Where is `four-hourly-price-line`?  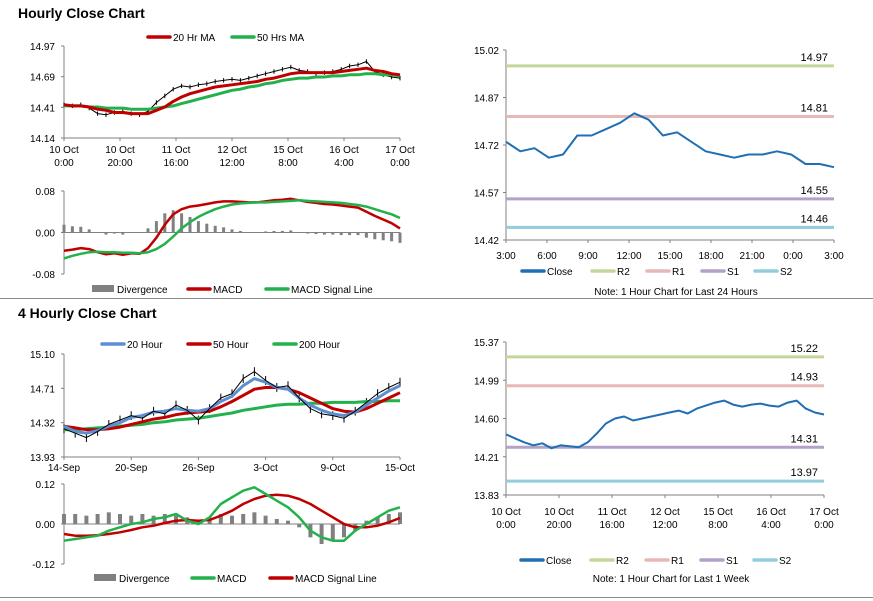
four-hourly-price-line is located at coordinates (232, 405).